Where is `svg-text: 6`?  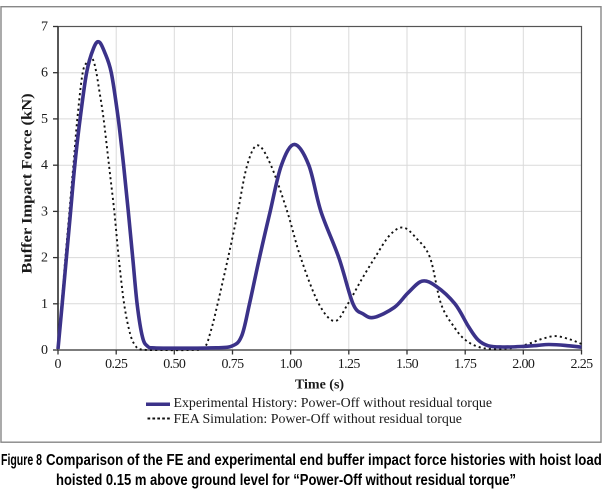 svg-text: 6 is located at coordinates (44, 73).